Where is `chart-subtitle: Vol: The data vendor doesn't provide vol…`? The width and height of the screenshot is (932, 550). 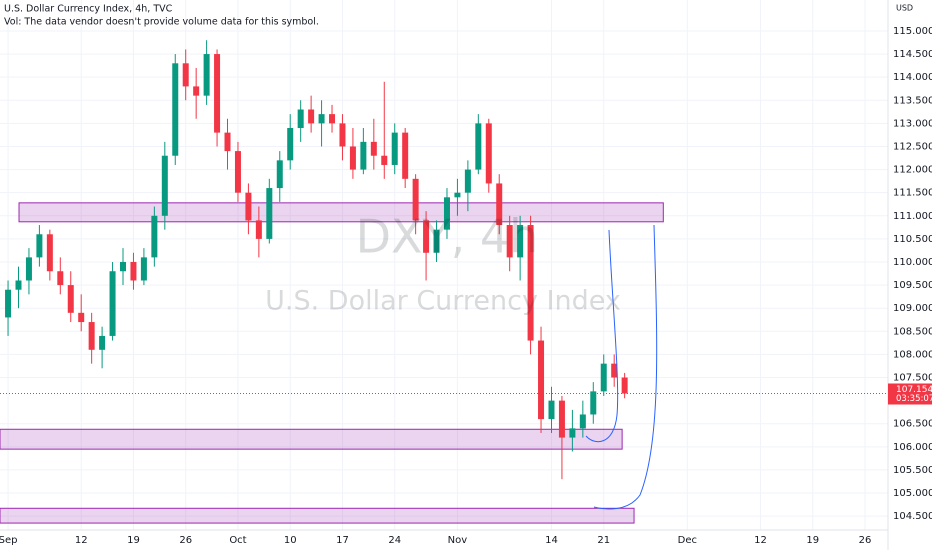 chart-subtitle: Vol: The data vendor doesn't provide vol… is located at coordinates (161, 22).